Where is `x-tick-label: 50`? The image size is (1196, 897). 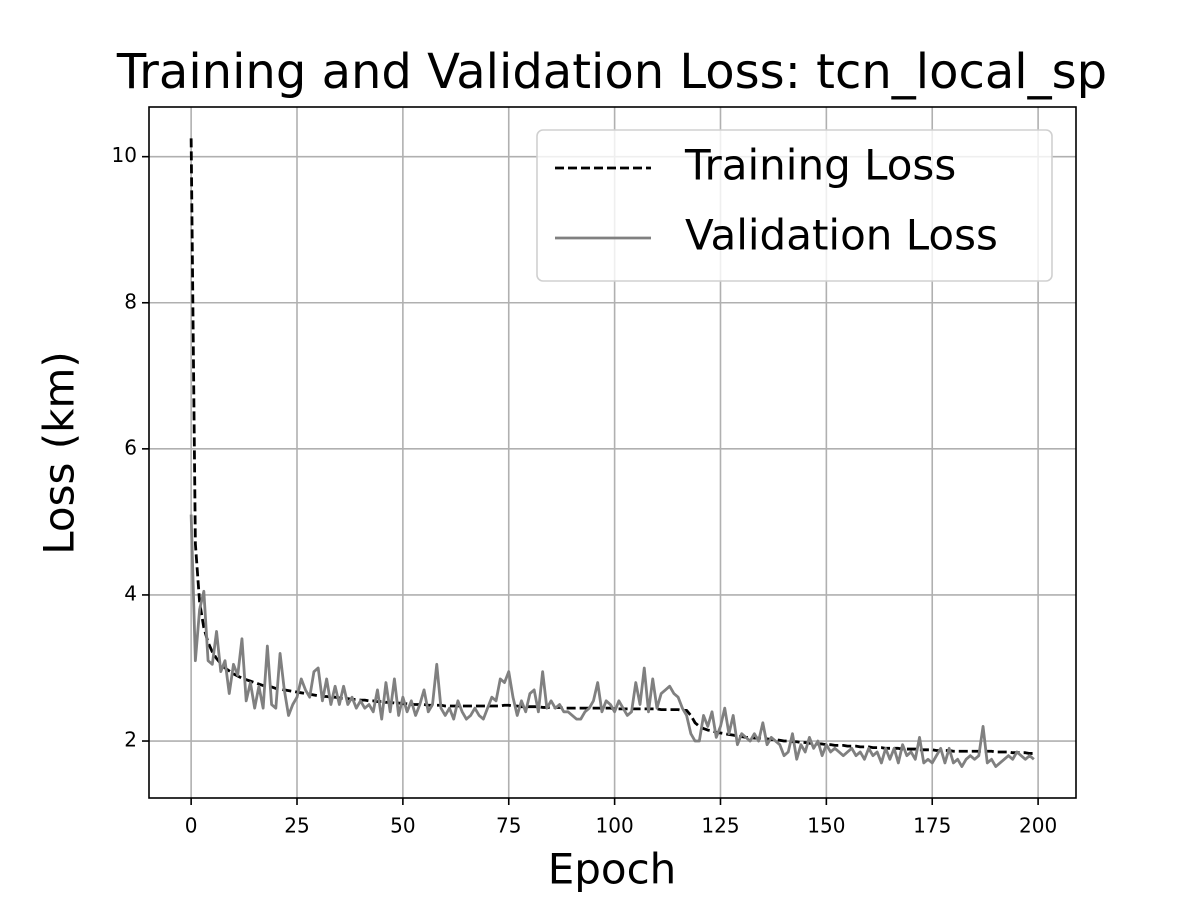 x-tick-label: 50 is located at coordinates (402, 826).